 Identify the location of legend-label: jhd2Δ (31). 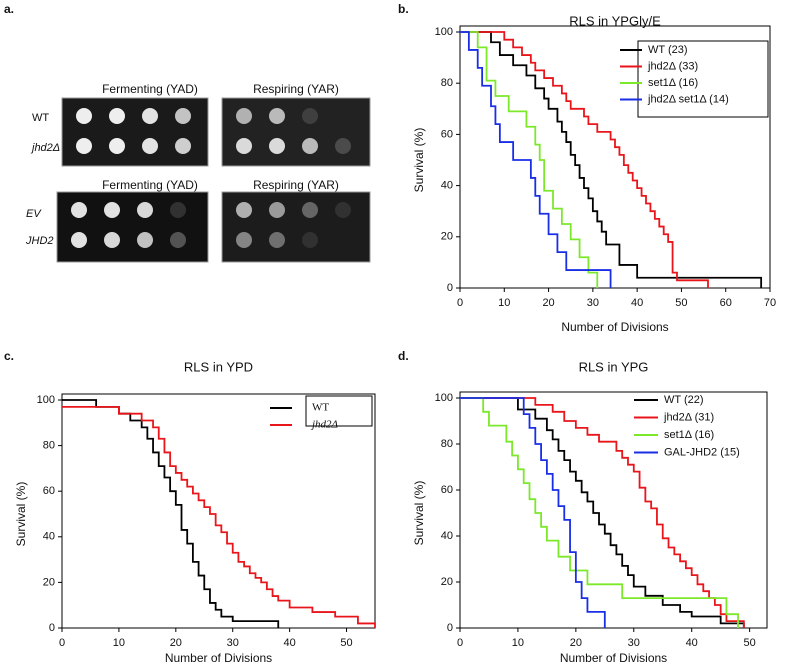
(688, 417).